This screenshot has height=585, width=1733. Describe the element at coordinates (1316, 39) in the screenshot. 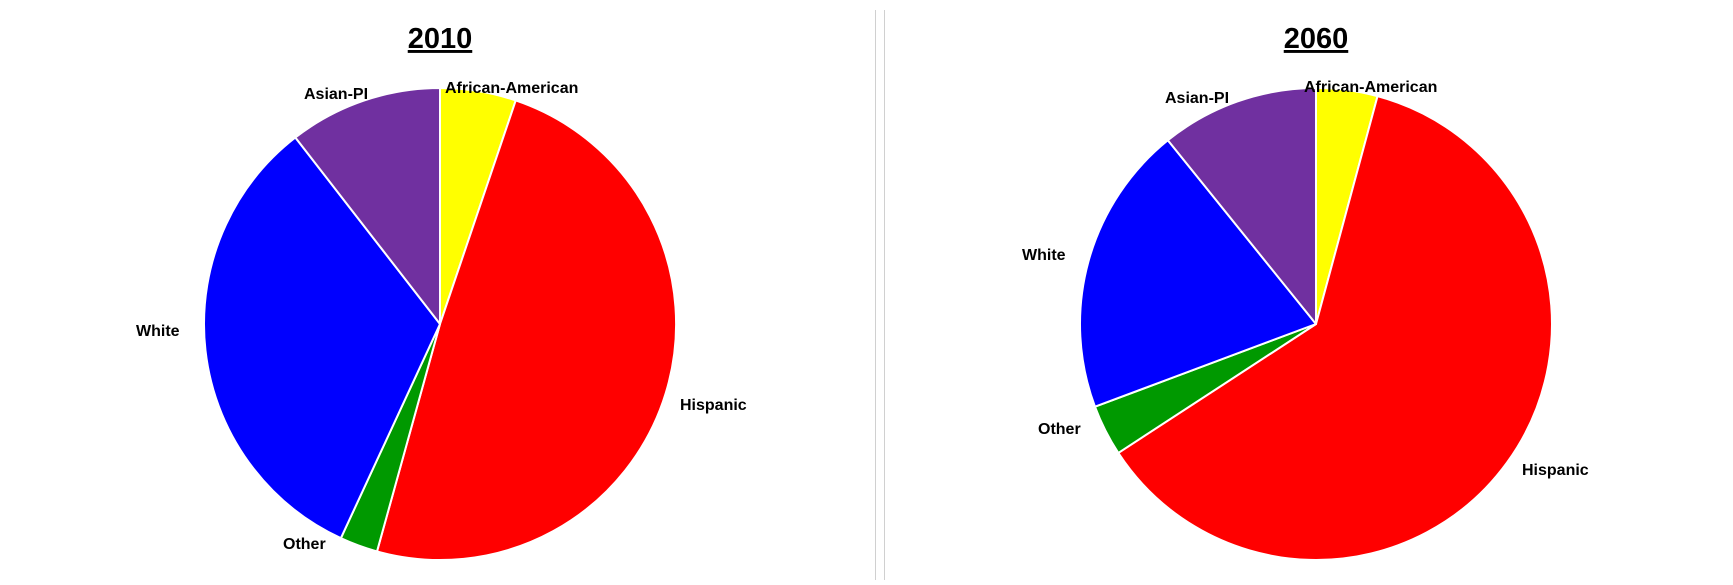

I see `chart-title: 2060` at that location.